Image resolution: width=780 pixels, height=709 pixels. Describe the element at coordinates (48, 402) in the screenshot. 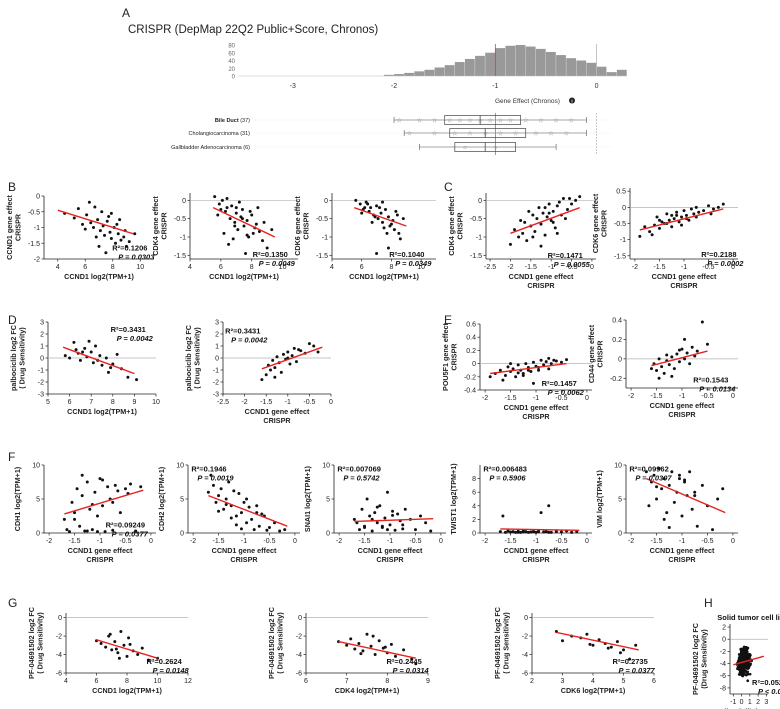

I see `xtick-label: 5` at that location.